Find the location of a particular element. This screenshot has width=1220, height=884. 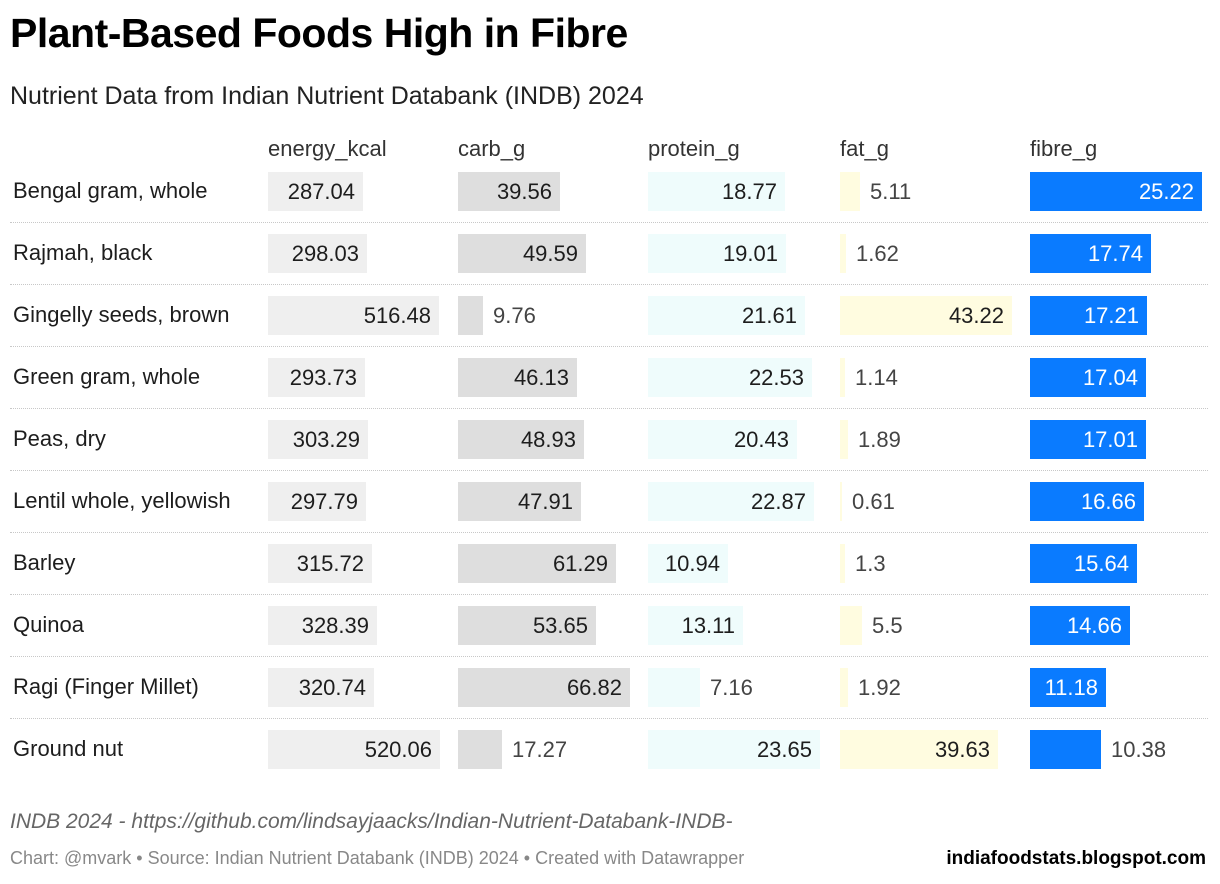

energy-kcal-value: 293.73 is located at coordinates (323, 377).